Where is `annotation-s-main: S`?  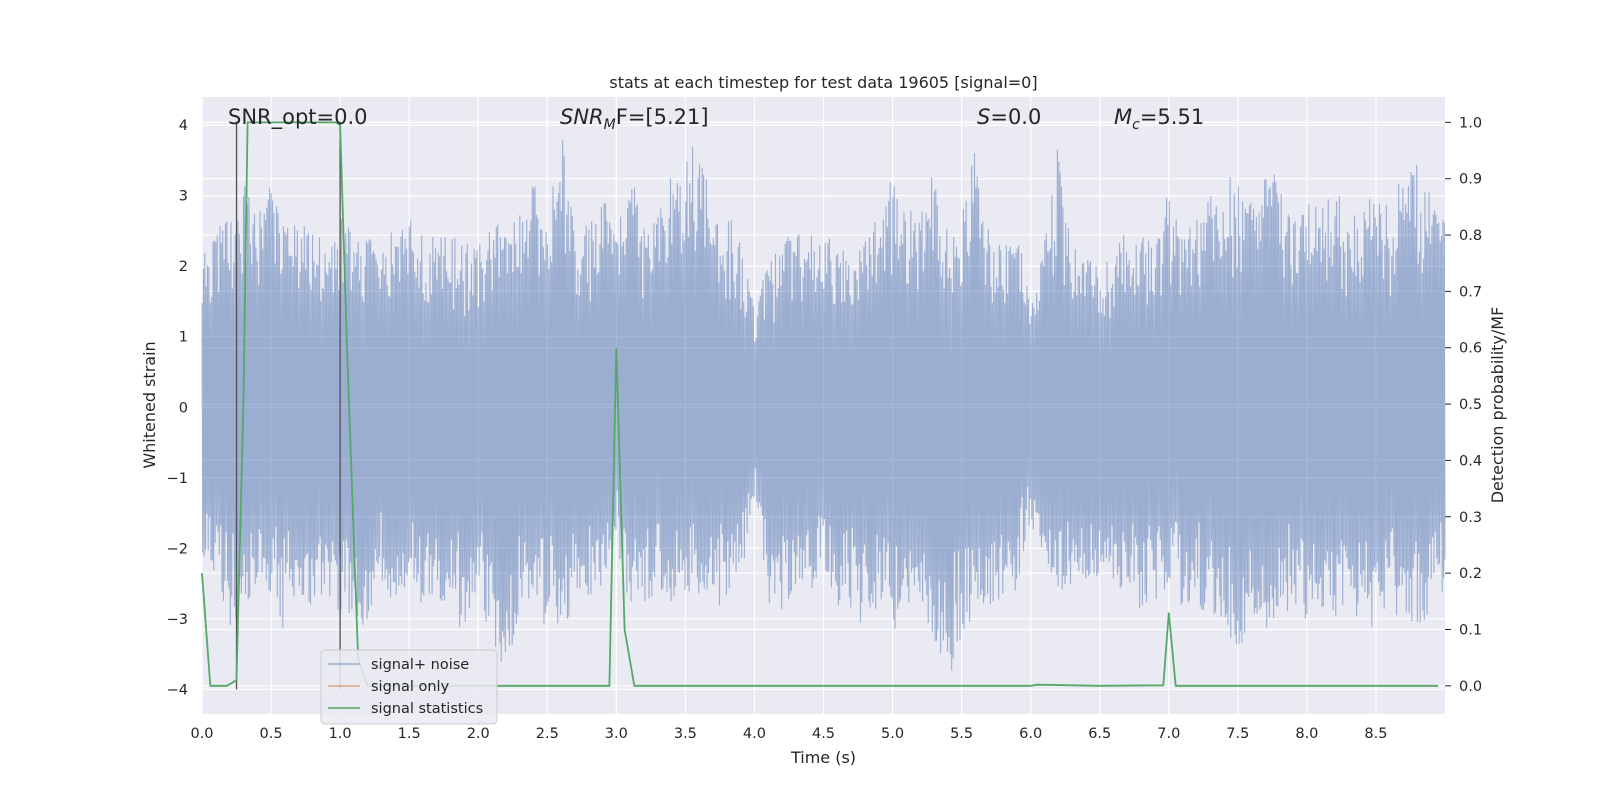 annotation-s-main: S is located at coordinates (983, 117).